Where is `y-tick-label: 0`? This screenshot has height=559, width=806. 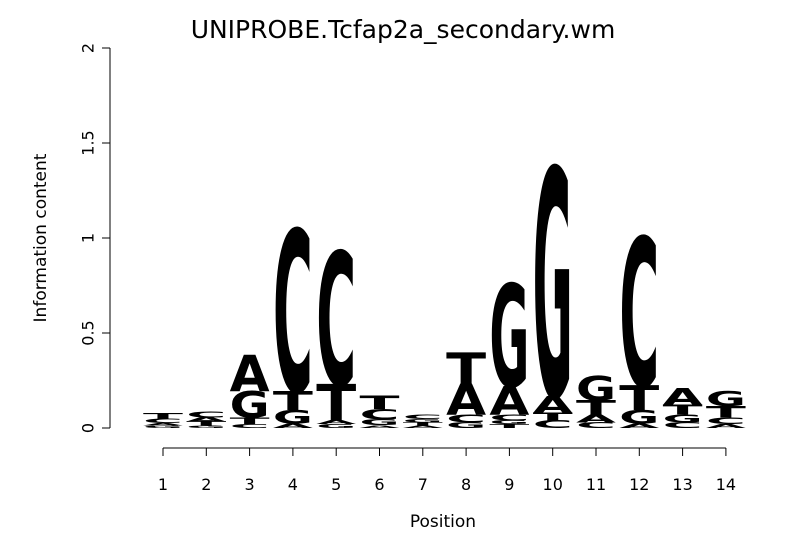 y-tick-label: 0 is located at coordinates (88, 428).